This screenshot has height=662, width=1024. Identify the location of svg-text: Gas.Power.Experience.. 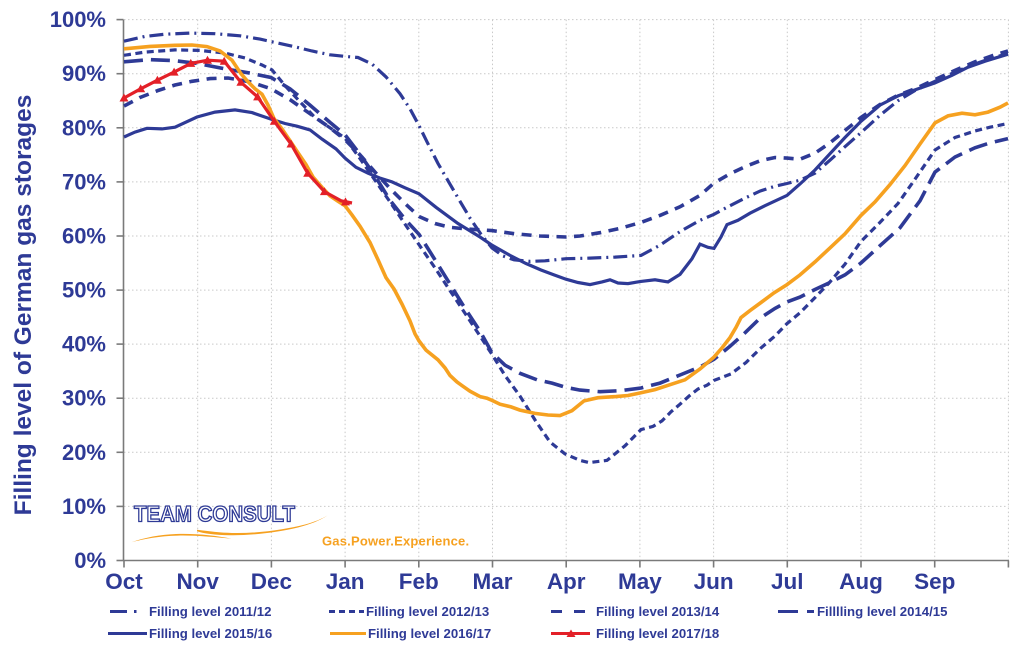
(395, 541).